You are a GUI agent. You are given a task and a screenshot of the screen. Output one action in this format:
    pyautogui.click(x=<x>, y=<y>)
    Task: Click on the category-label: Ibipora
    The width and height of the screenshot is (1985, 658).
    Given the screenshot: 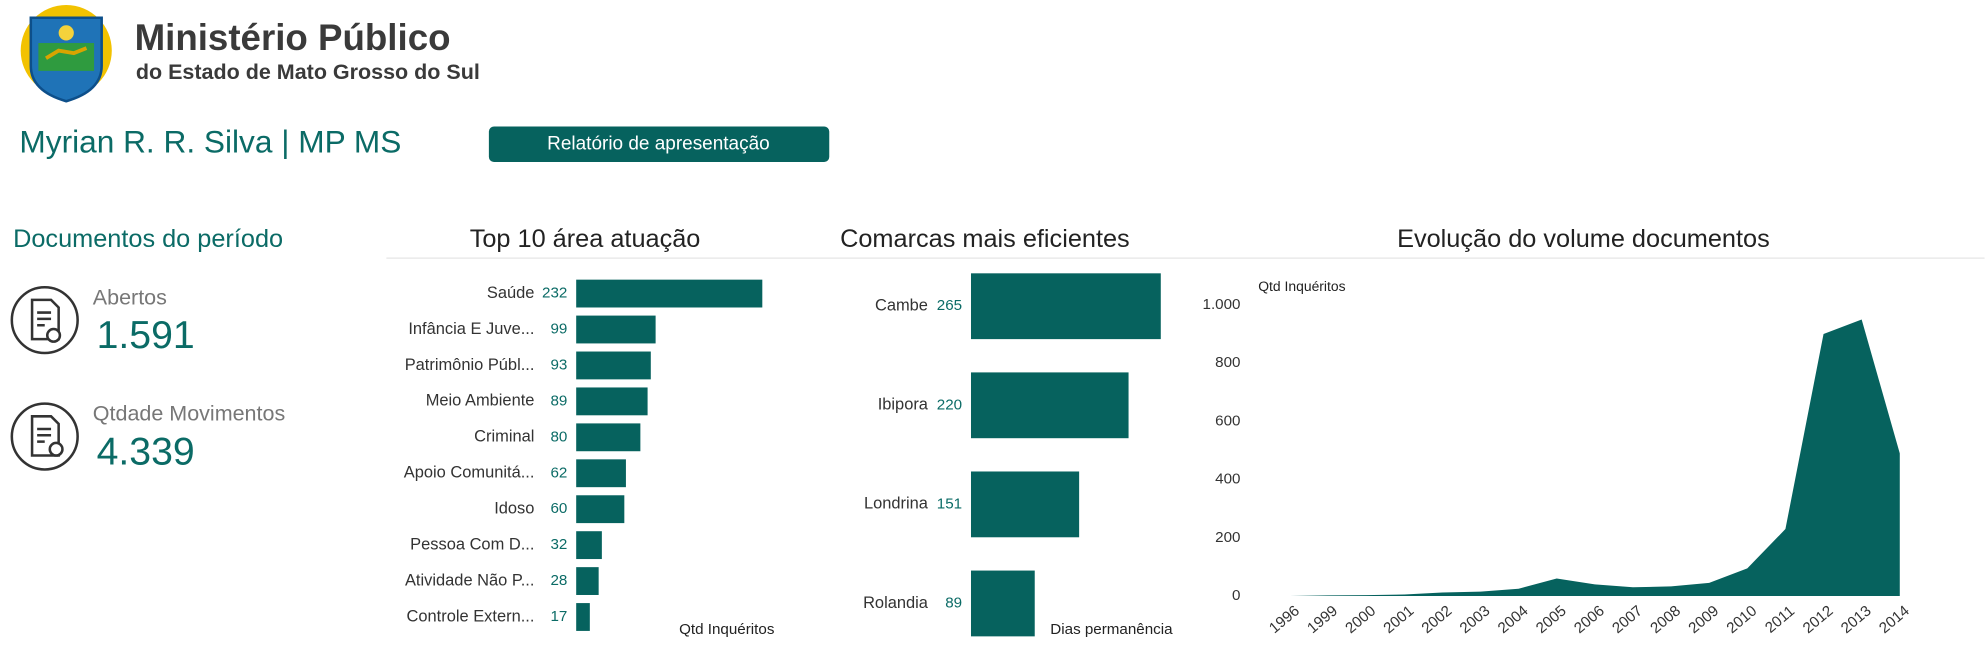 What is the action you would take?
    pyautogui.click(x=903, y=405)
    